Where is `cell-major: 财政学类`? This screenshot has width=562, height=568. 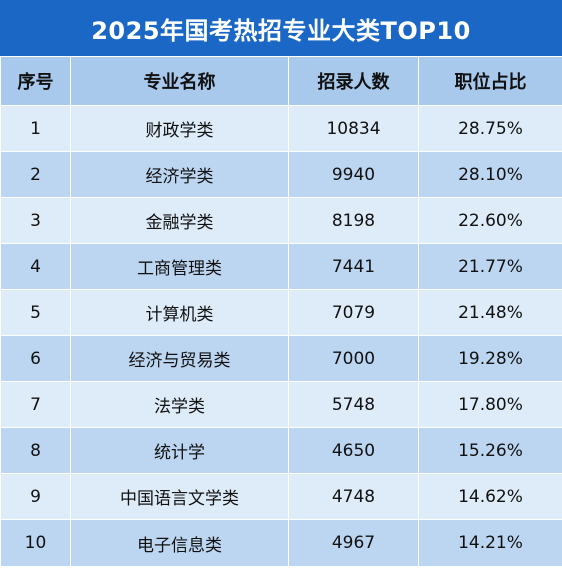 cell-major: 财政学类 is located at coordinates (179, 128).